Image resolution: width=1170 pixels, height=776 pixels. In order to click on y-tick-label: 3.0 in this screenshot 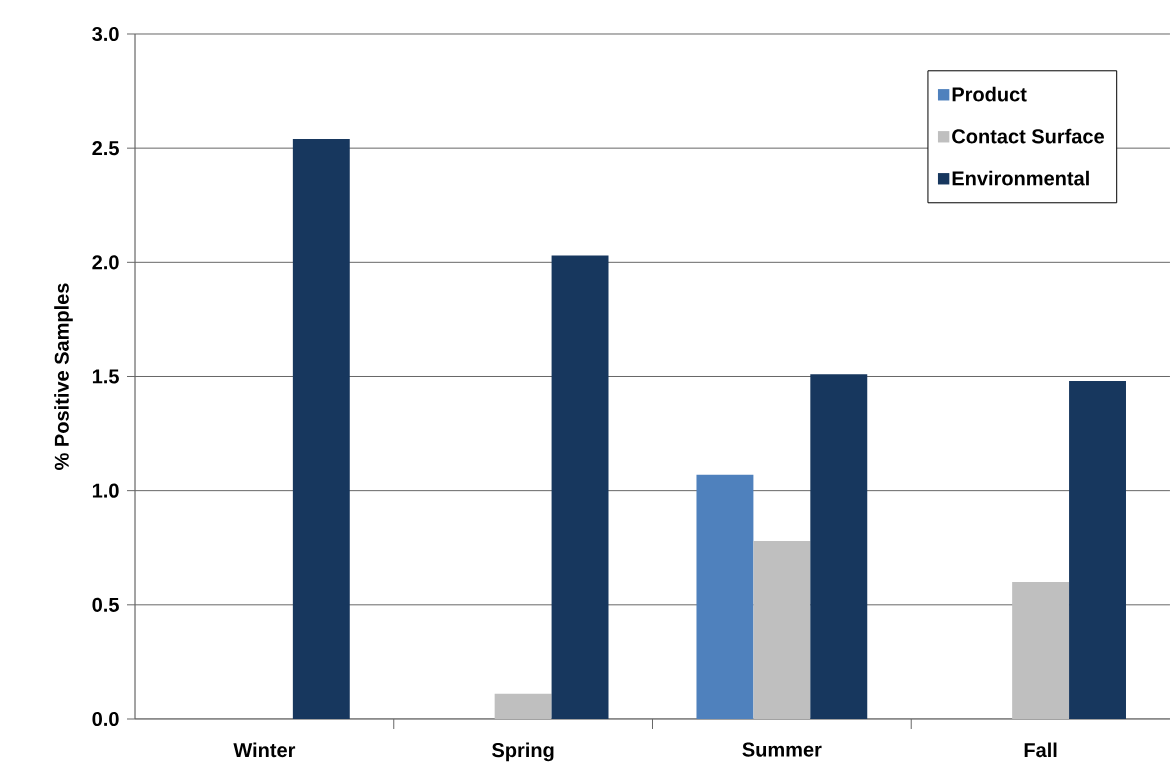, I will do `click(105, 34)`.